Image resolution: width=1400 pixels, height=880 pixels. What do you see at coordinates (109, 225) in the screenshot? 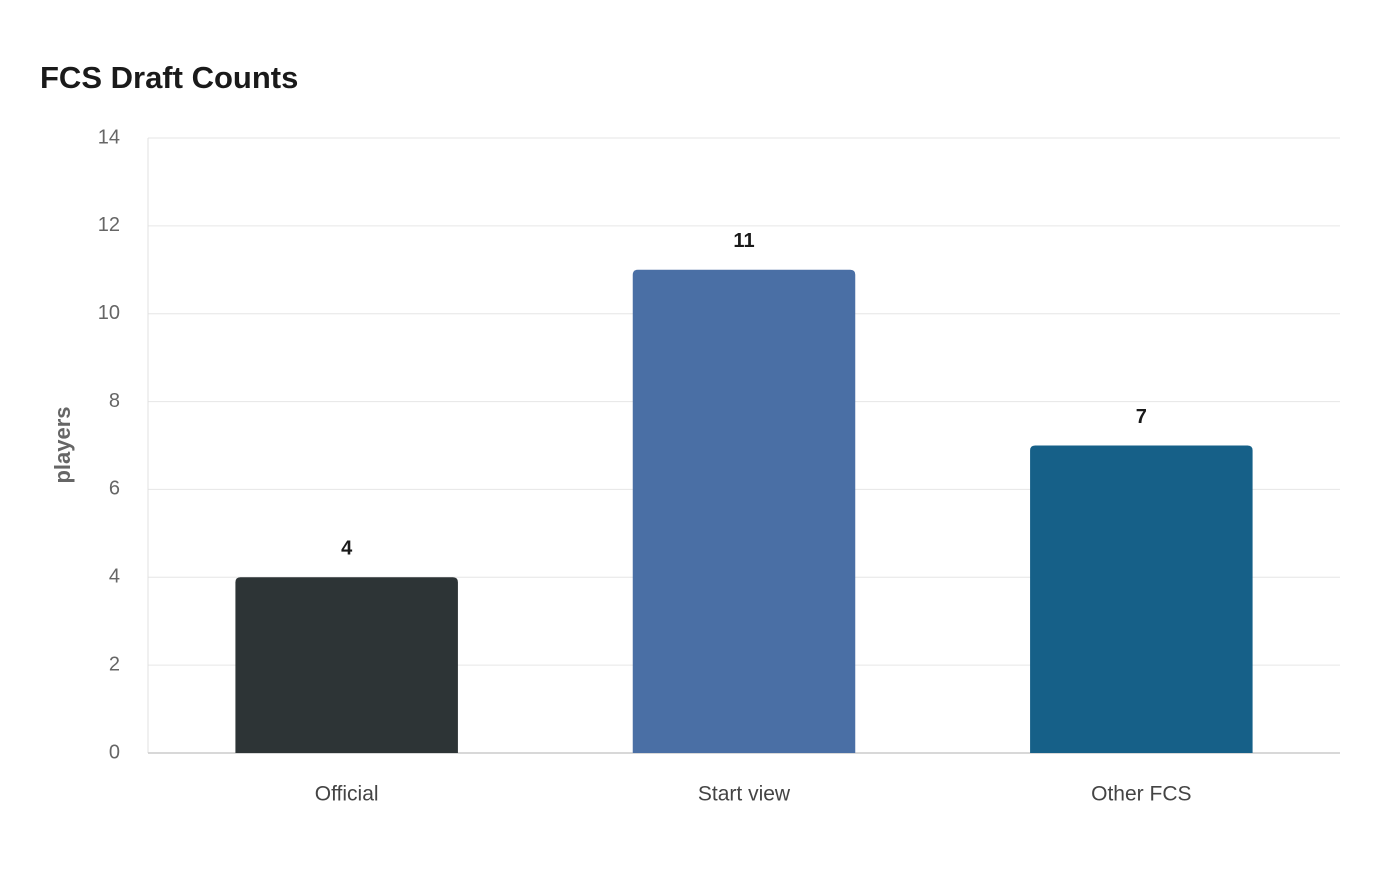
I see `y-tick-label: 12` at bounding box center [109, 225].